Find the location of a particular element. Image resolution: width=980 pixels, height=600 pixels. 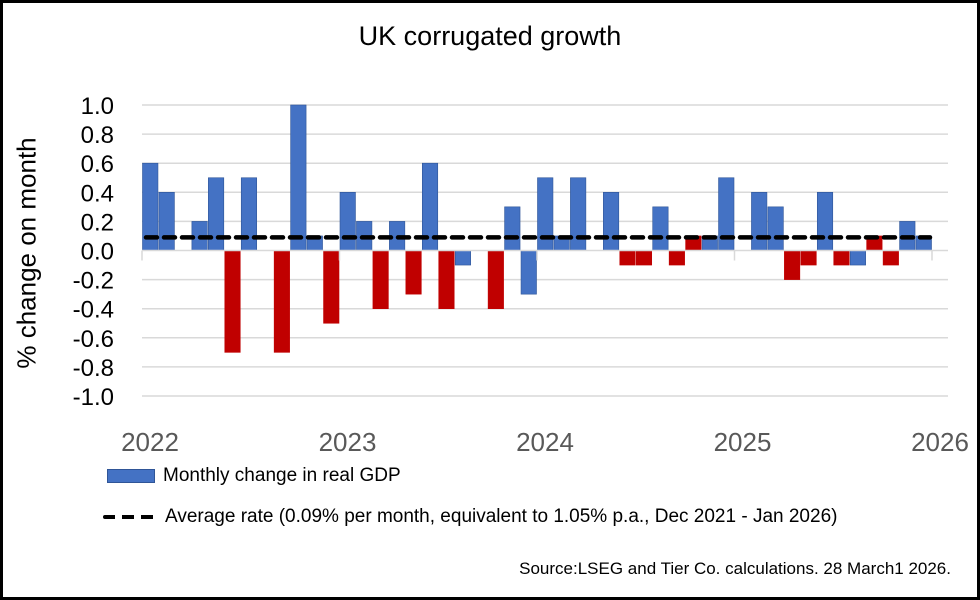

y-tick-label: -0.2 is located at coordinates (93, 281).